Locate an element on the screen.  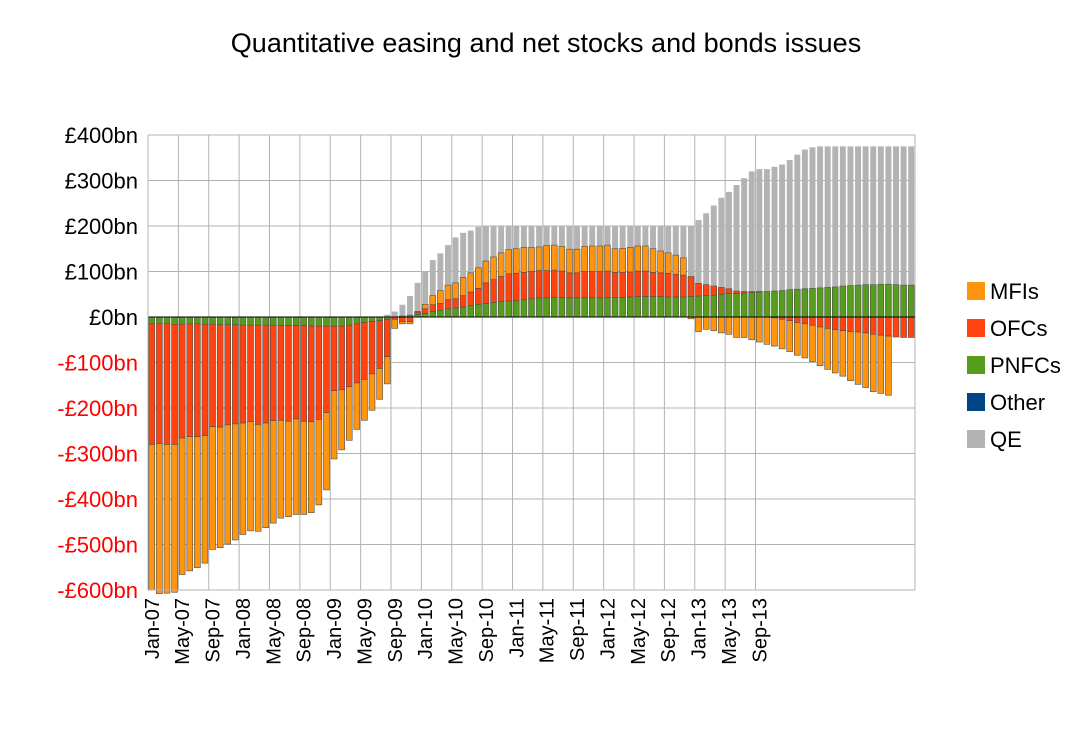
x-tick-label: Jan-12 is located at coordinates (608, 628).